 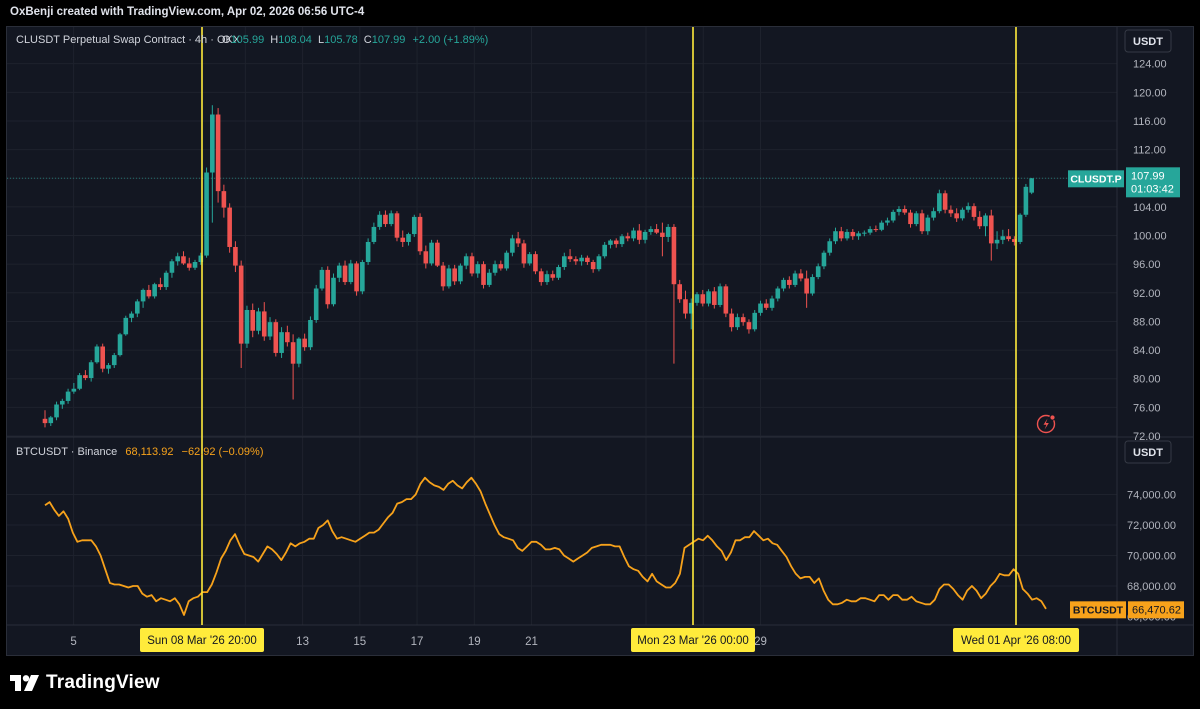 I want to click on x-tick-label: 5, so click(x=73, y=642).